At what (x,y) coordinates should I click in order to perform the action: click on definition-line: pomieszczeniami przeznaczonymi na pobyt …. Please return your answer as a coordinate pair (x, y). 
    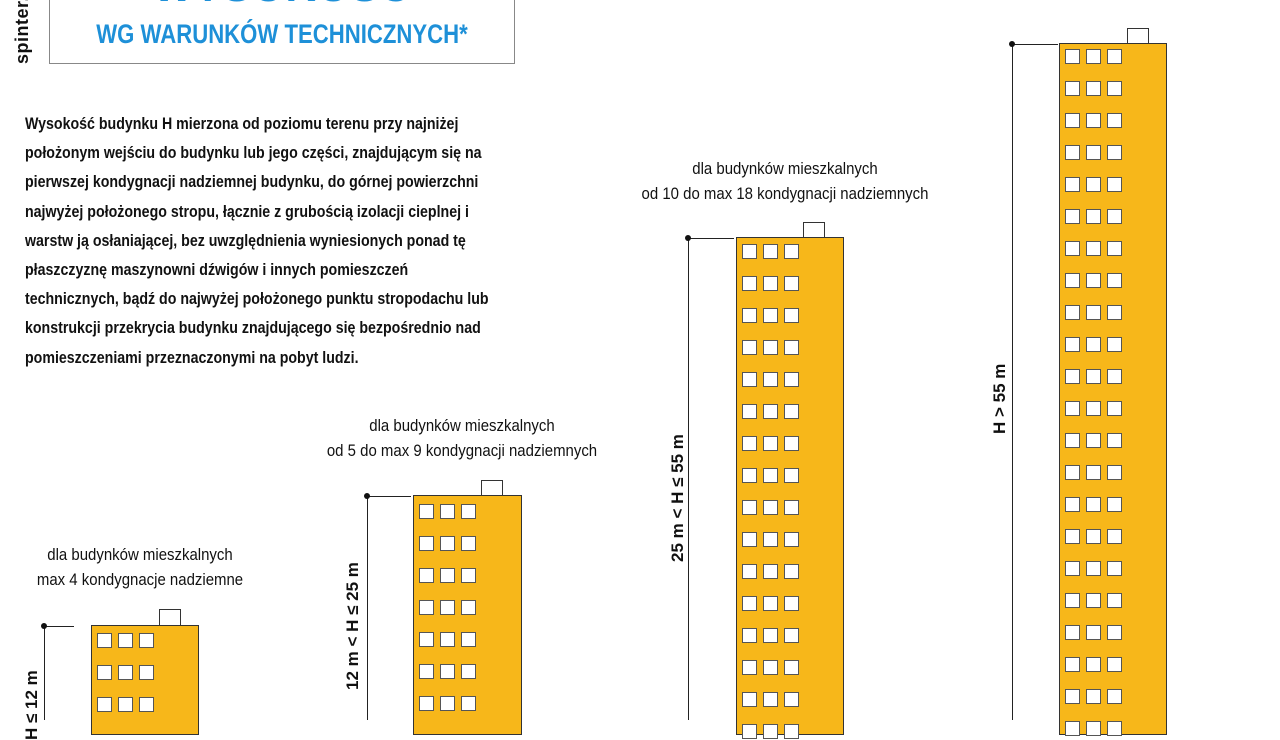
    Looking at the image, I should click on (192, 357).